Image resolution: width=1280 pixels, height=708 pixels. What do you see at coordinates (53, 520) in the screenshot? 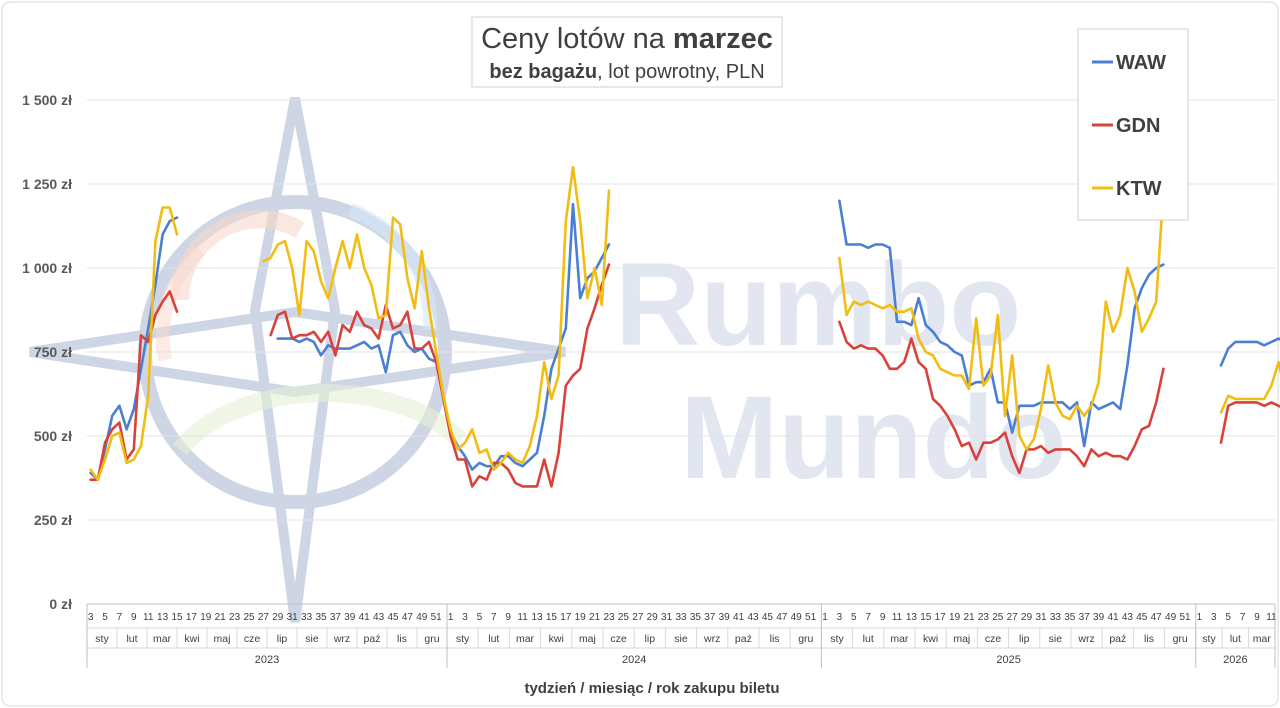
I see `y-tick-label: 250 zł` at bounding box center [53, 520].